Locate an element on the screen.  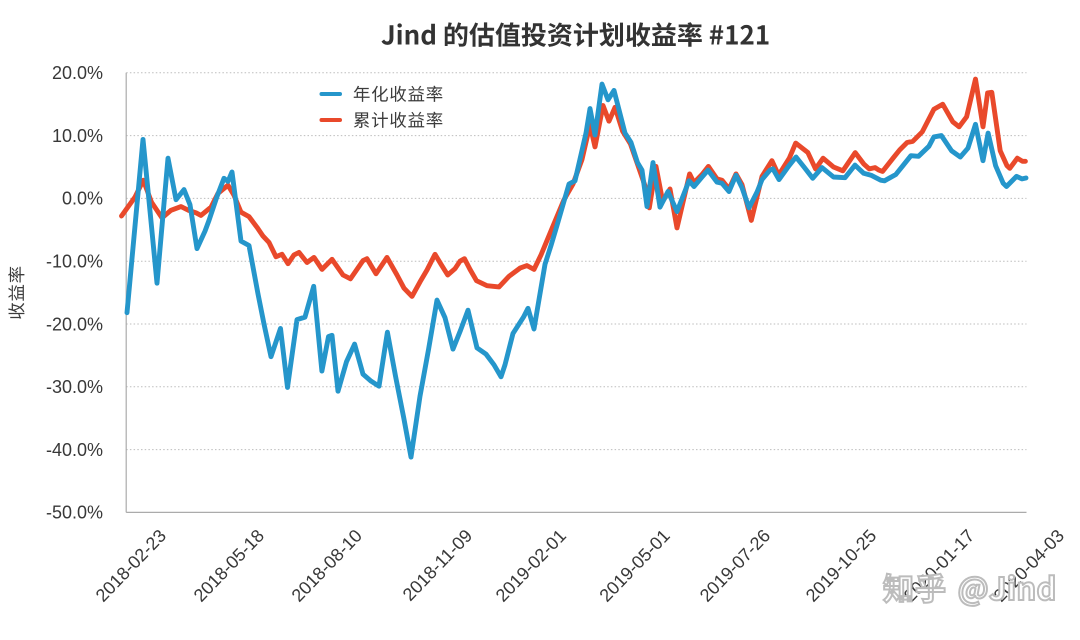
svg-text: -50.0% is located at coordinates (74, 513).